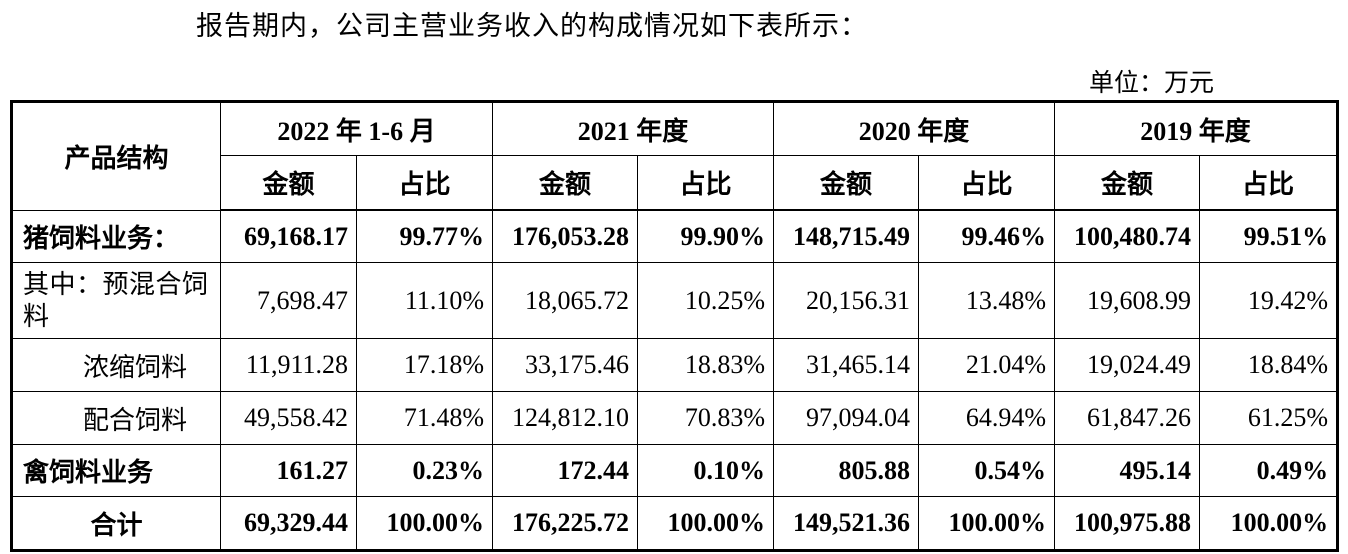  What do you see at coordinates (116, 236) in the screenshot?
I see `row-label: 猪饲料业务：` at bounding box center [116, 236].